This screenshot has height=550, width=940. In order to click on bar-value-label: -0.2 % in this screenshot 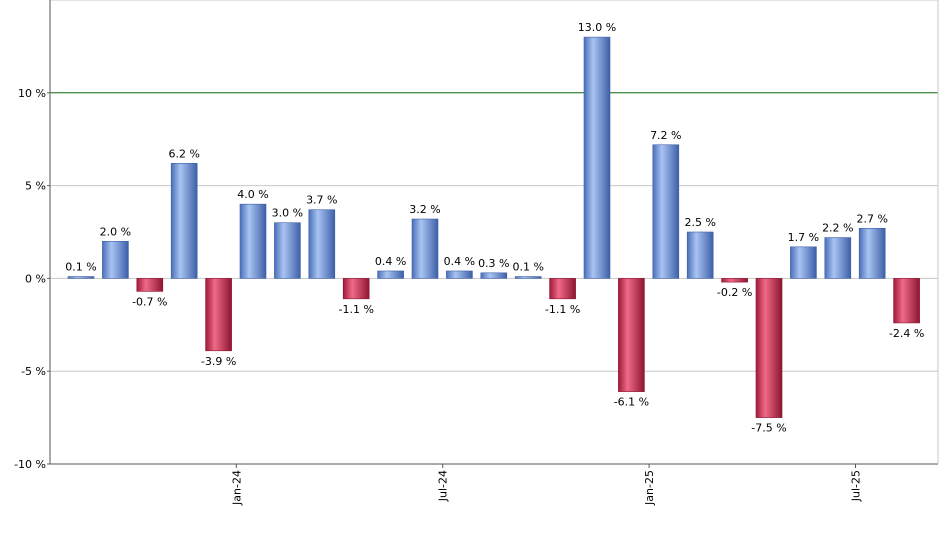, I will do `click(734, 292)`.